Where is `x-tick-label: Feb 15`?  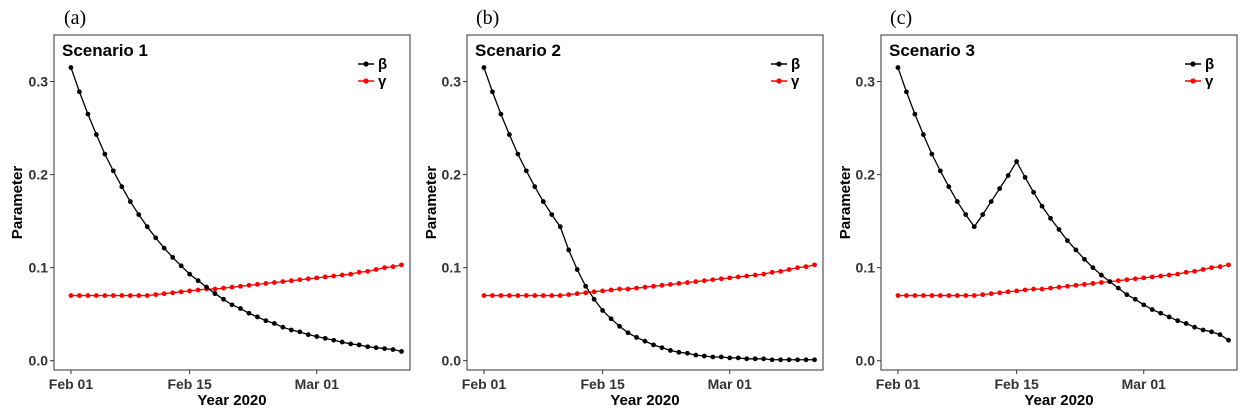
x-tick-label: Feb 15 is located at coordinates (189, 384).